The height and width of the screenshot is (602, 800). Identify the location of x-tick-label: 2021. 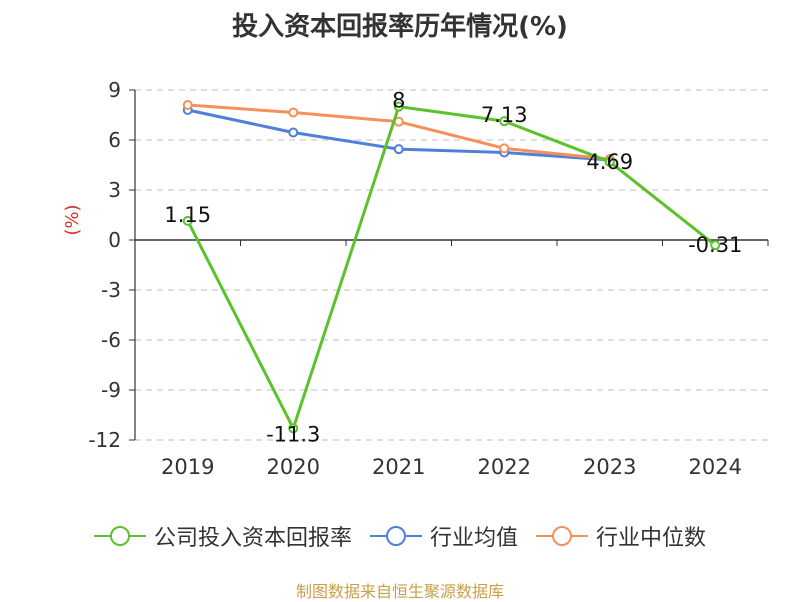
(398, 467).